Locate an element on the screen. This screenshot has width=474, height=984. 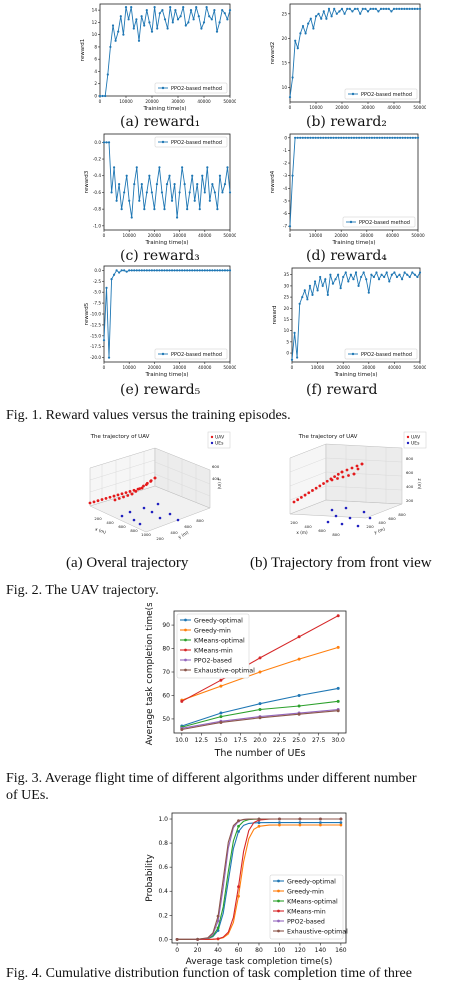
y-axis-label: reward is located at coordinates (275, 314).